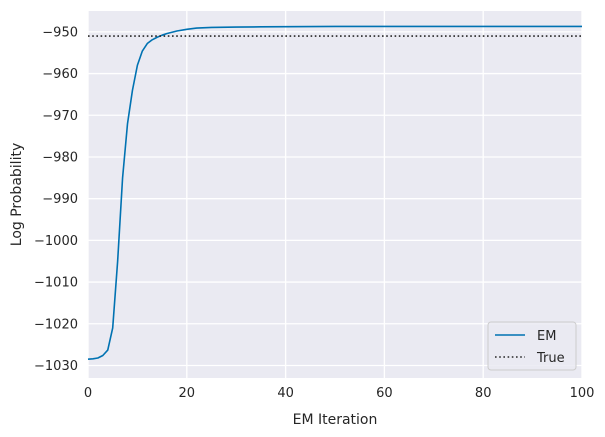  Describe the element at coordinates (60, 157) in the screenshot. I see `y-tick-label: −980` at that location.